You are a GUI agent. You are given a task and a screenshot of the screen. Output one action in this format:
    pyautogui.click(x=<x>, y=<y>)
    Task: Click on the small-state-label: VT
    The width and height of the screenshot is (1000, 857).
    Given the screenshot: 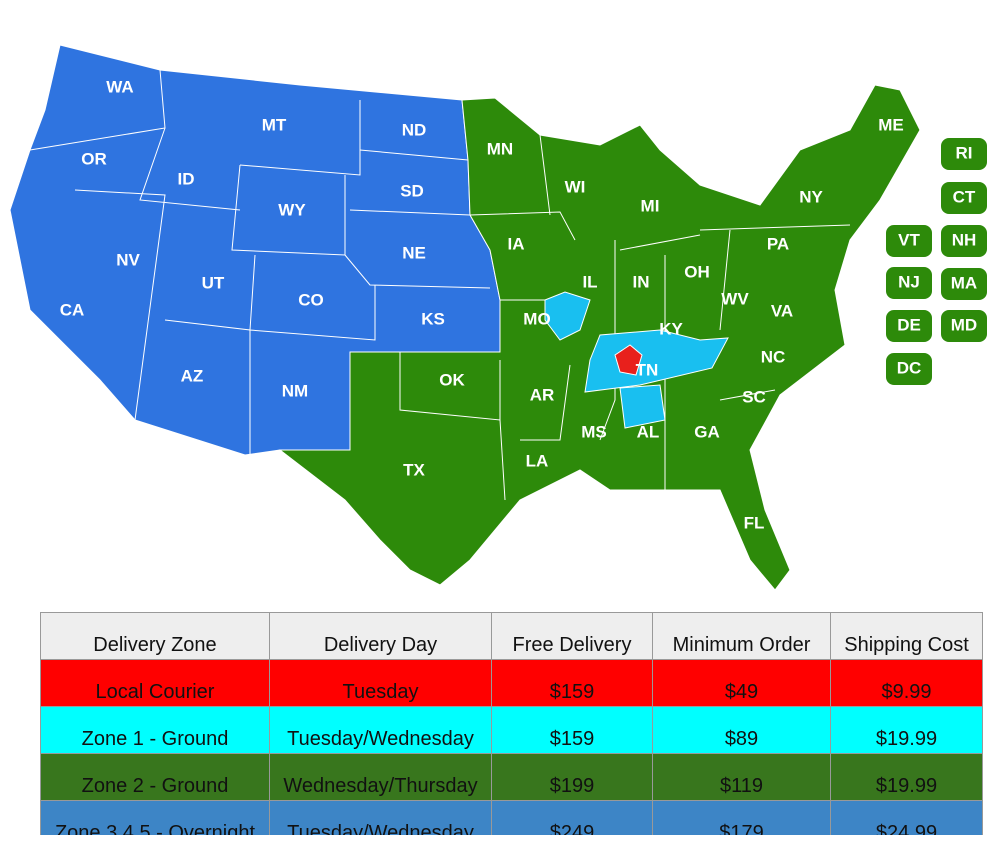 What is the action you would take?
    pyautogui.click(x=909, y=239)
    